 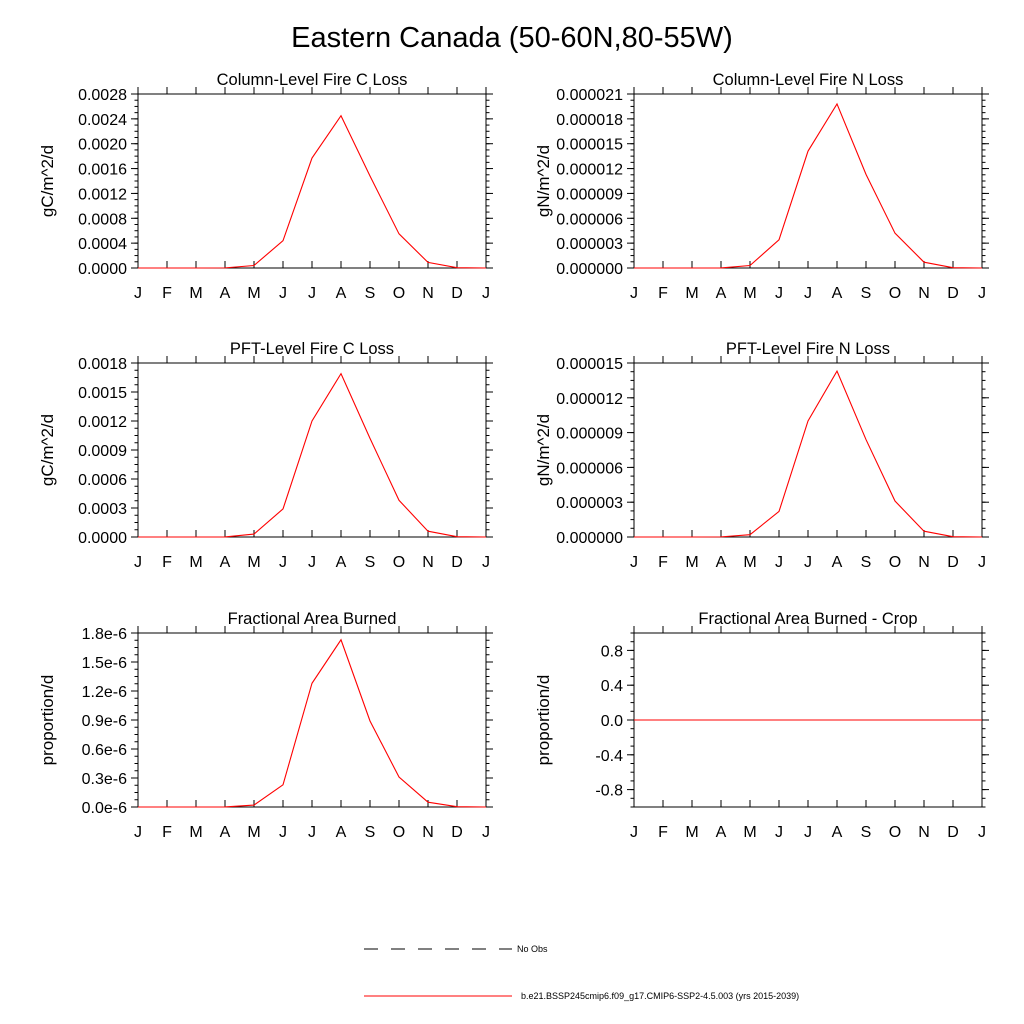 What do you see at coordinates (102, 451) in the screenshot?
I see `y-tick-label: 0.0009` at bounding box center [102, 451].